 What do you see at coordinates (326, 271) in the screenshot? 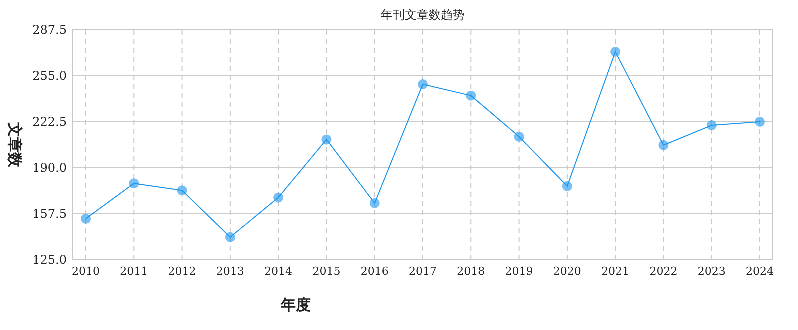
I see `x-tick-label: 2015` at bounding box center [326, 271].